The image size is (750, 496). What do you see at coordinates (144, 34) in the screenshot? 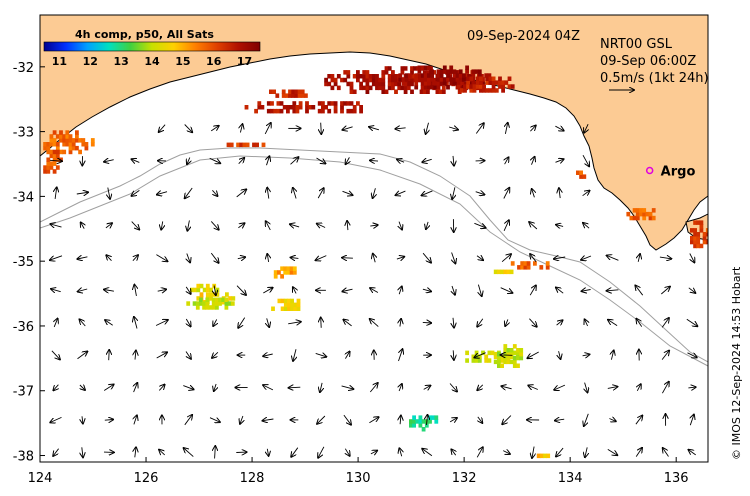
I see `colorbar-title: 4h comp, p50, All Sats` at bounding box center [144, 34].